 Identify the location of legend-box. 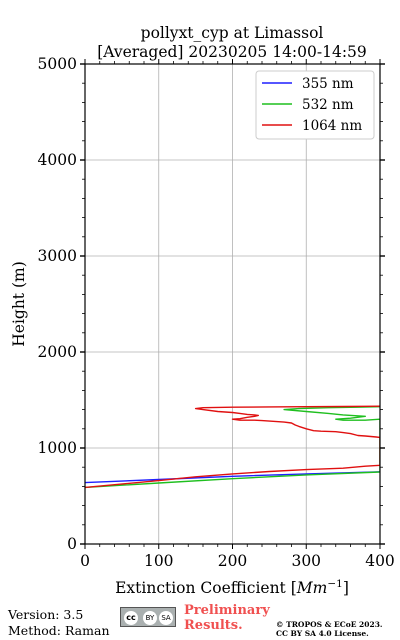
(315, 105).